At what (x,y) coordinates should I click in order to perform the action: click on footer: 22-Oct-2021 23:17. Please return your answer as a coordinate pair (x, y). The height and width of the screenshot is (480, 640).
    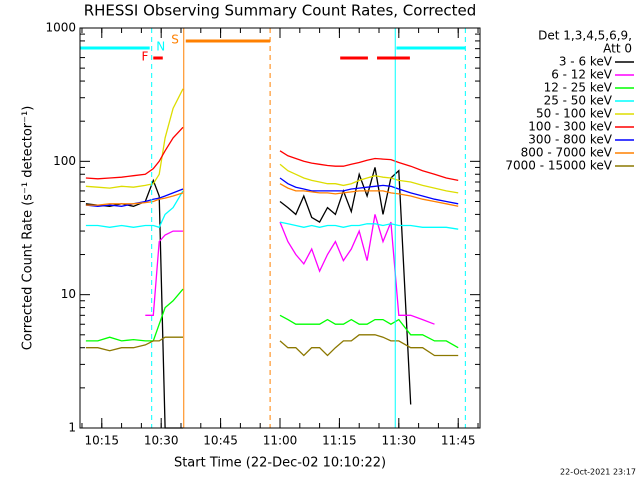
    Looking at the image, I should click on (598, 472).